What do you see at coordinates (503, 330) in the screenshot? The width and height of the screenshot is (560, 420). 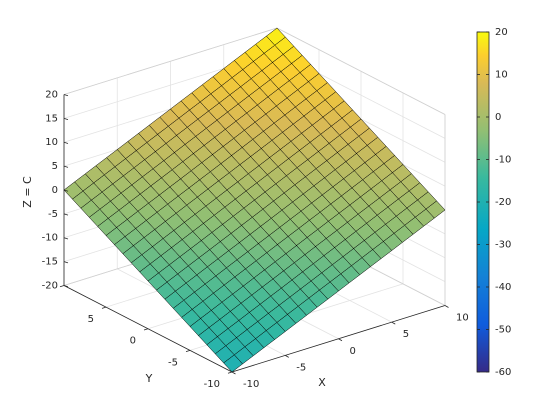 I see `colorbar-tick-label: -50` at bounding box center [503, 330].